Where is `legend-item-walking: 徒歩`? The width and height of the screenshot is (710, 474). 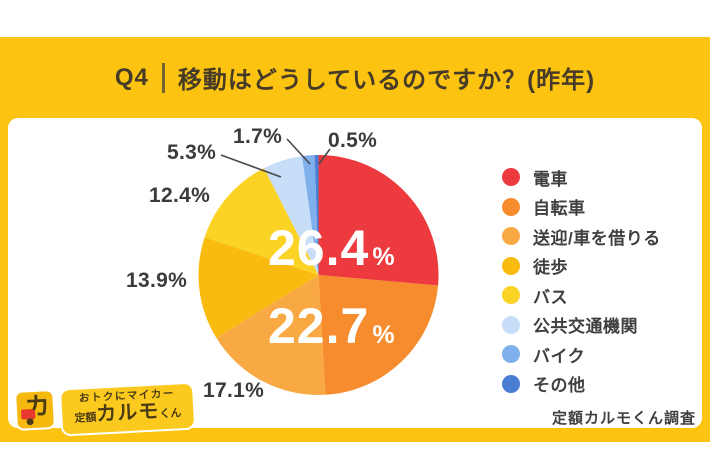
legend-item-walking: 徒歩 is located at coordinates (581, 266).